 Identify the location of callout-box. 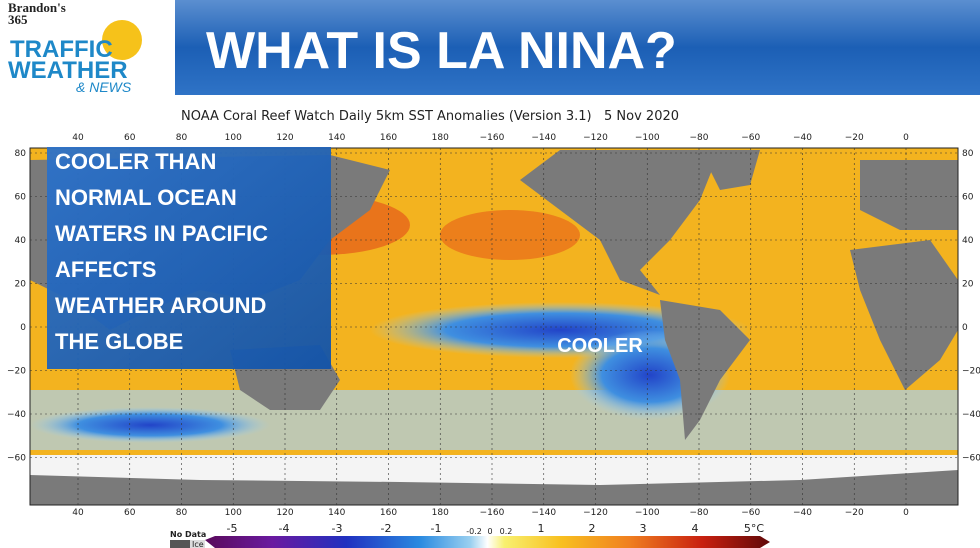
(189, 258).